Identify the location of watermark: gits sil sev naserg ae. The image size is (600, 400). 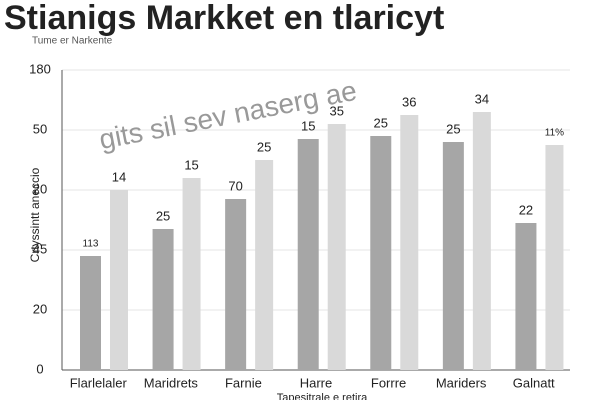
(228, 115).